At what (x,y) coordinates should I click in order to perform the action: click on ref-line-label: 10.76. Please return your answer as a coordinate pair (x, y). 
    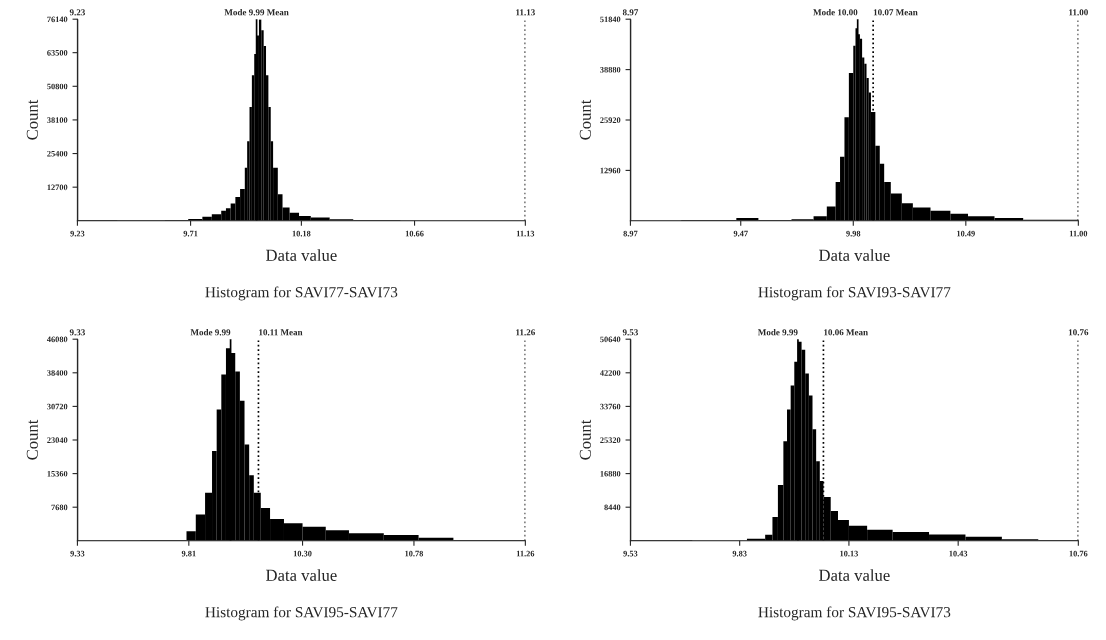
    Looking at the image, I should click on (1078, 332).